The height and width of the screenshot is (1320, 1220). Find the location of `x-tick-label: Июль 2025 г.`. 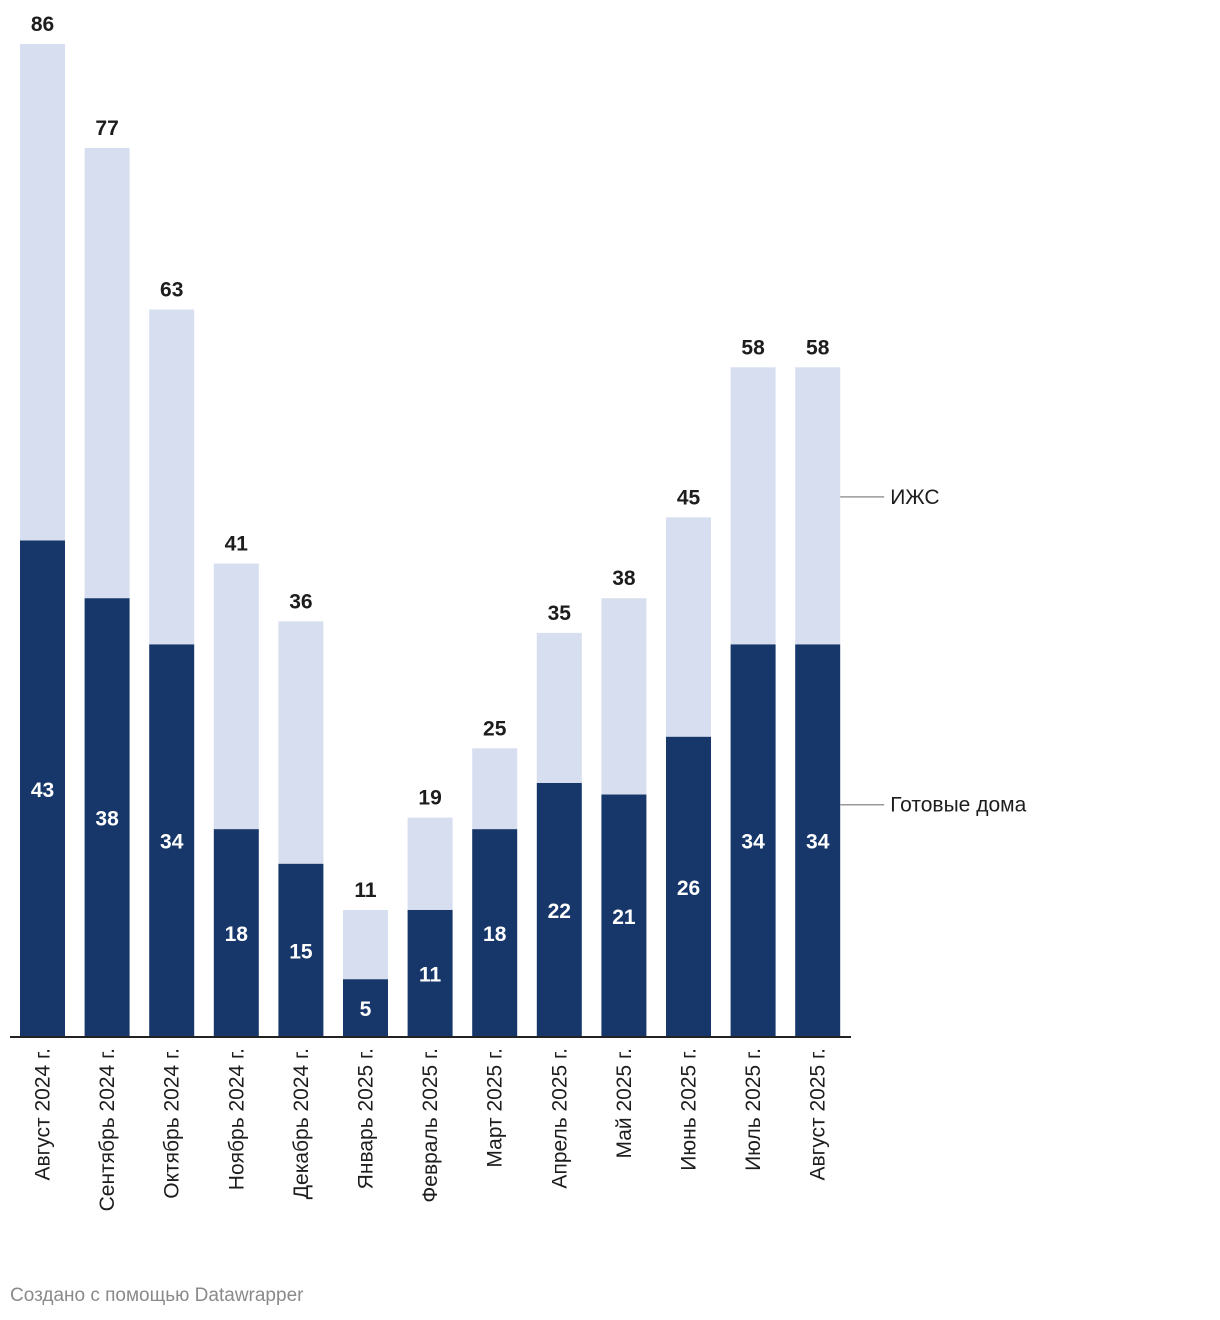

x-tick-label: Июль 2025 г. is located at coordinates (753, 1109).